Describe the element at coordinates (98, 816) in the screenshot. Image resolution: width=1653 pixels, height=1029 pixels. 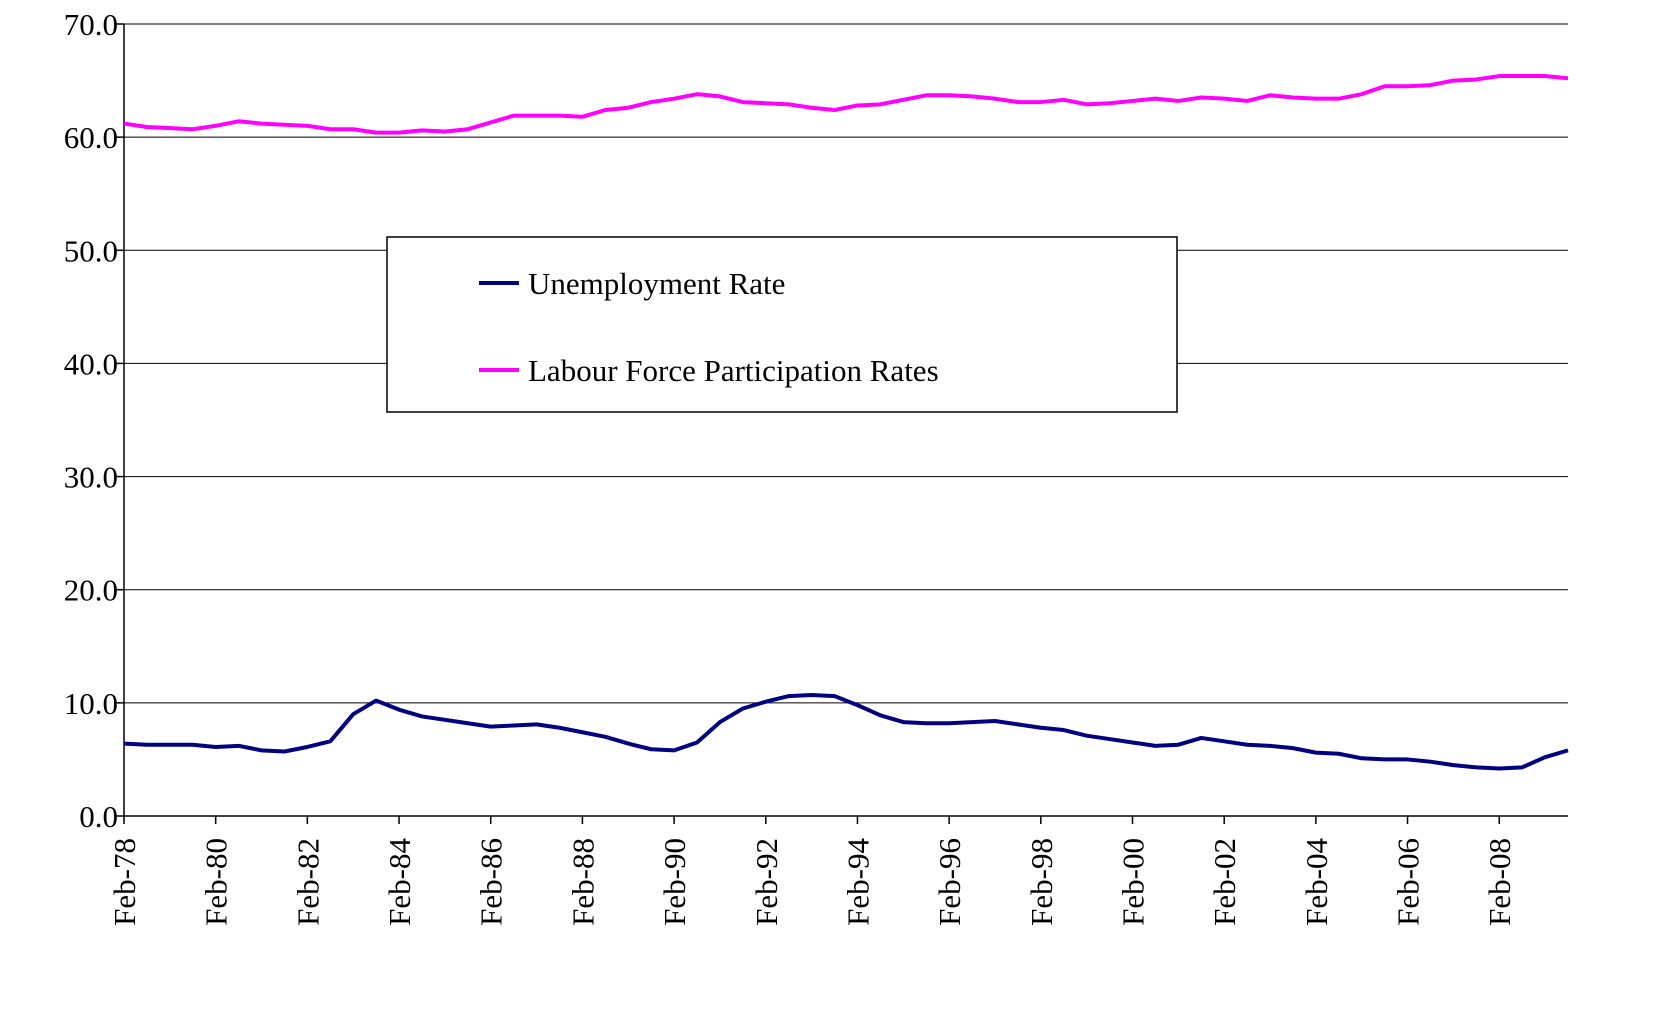
I see `y-tick-label: 0.0` at that location.